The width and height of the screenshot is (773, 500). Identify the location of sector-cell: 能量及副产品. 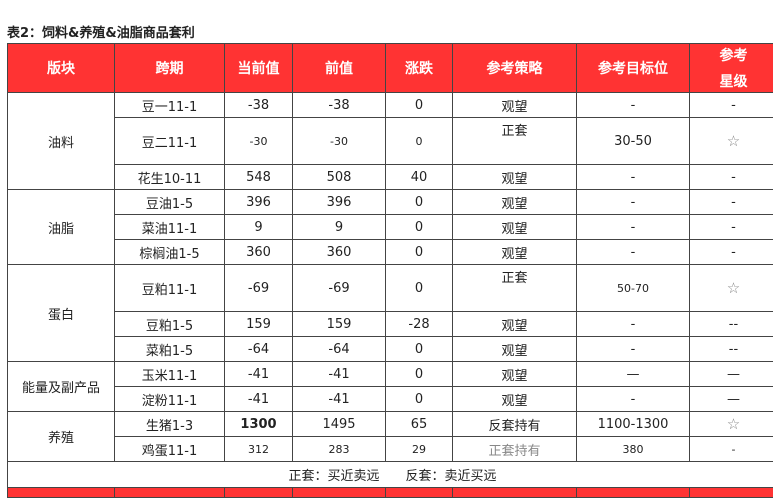
(61, 386).